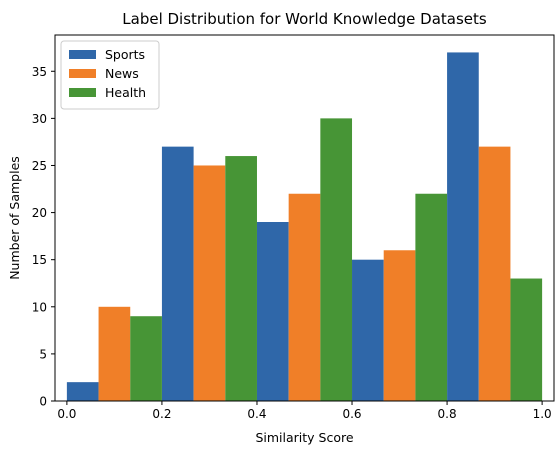 The height and width of the screenshot is (450, 559). Describe the element at coordinates (43, 237) in the screenshot. I see `y-axis-ticks: 0 5 10 15 20 25 30 35` at that location.